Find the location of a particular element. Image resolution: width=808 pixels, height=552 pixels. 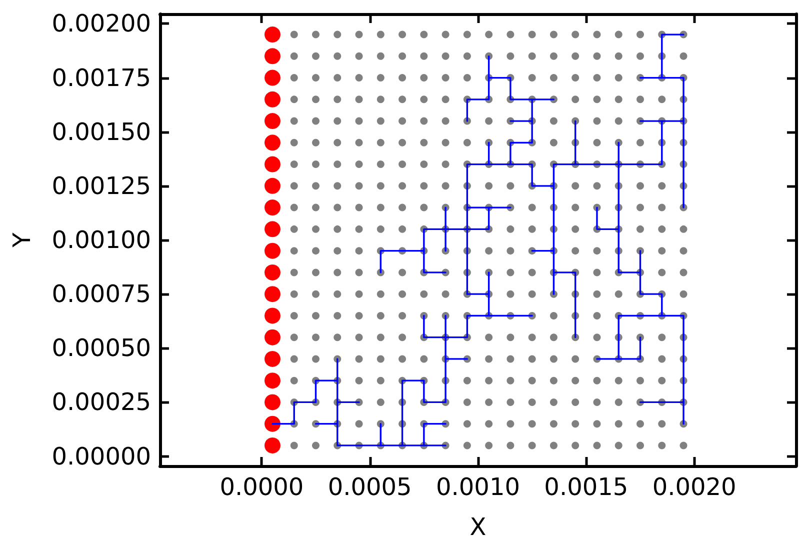

y-tick-label: 0.00150 is located at coordinates (101, 132).